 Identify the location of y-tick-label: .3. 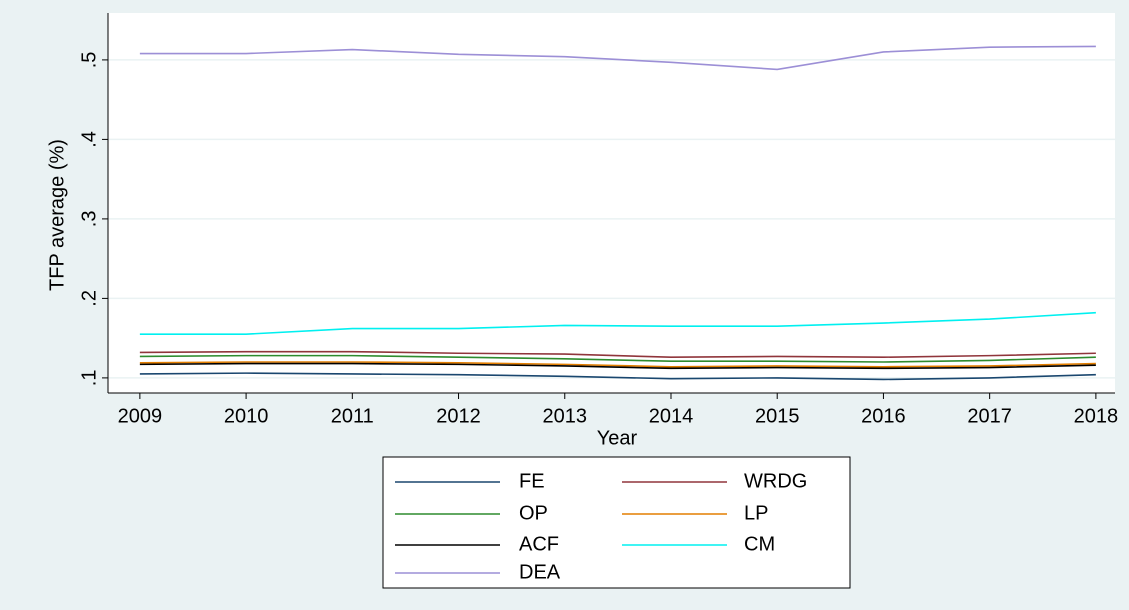
(89, 219).